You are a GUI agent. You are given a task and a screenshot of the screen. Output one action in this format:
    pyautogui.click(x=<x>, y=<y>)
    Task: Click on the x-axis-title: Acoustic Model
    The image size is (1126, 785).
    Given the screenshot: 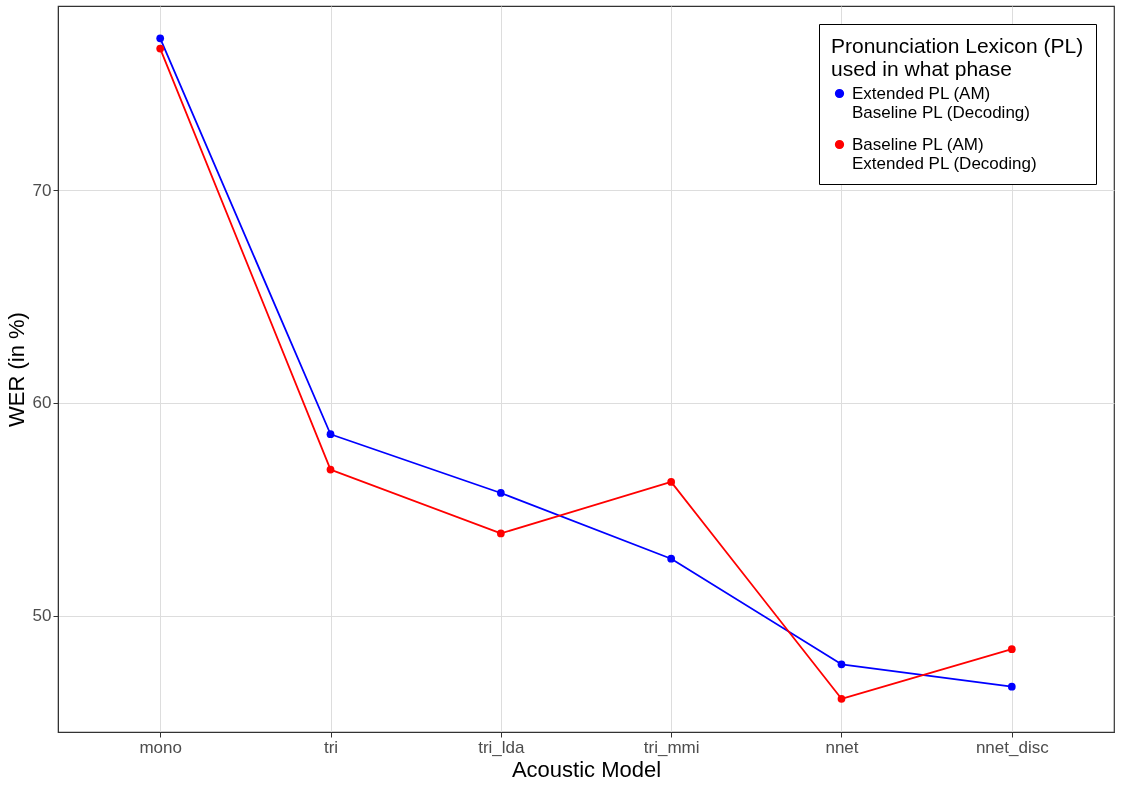 What is the action you would take?
    pyautogui.click(x=586, y=769)
    